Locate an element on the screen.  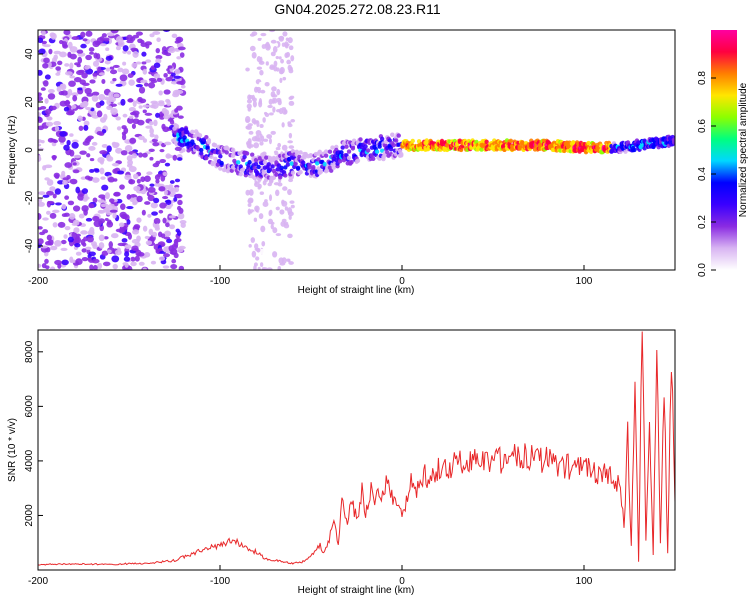
colorbar-tick-label: 0.4 is located at coordinates (702, 174).